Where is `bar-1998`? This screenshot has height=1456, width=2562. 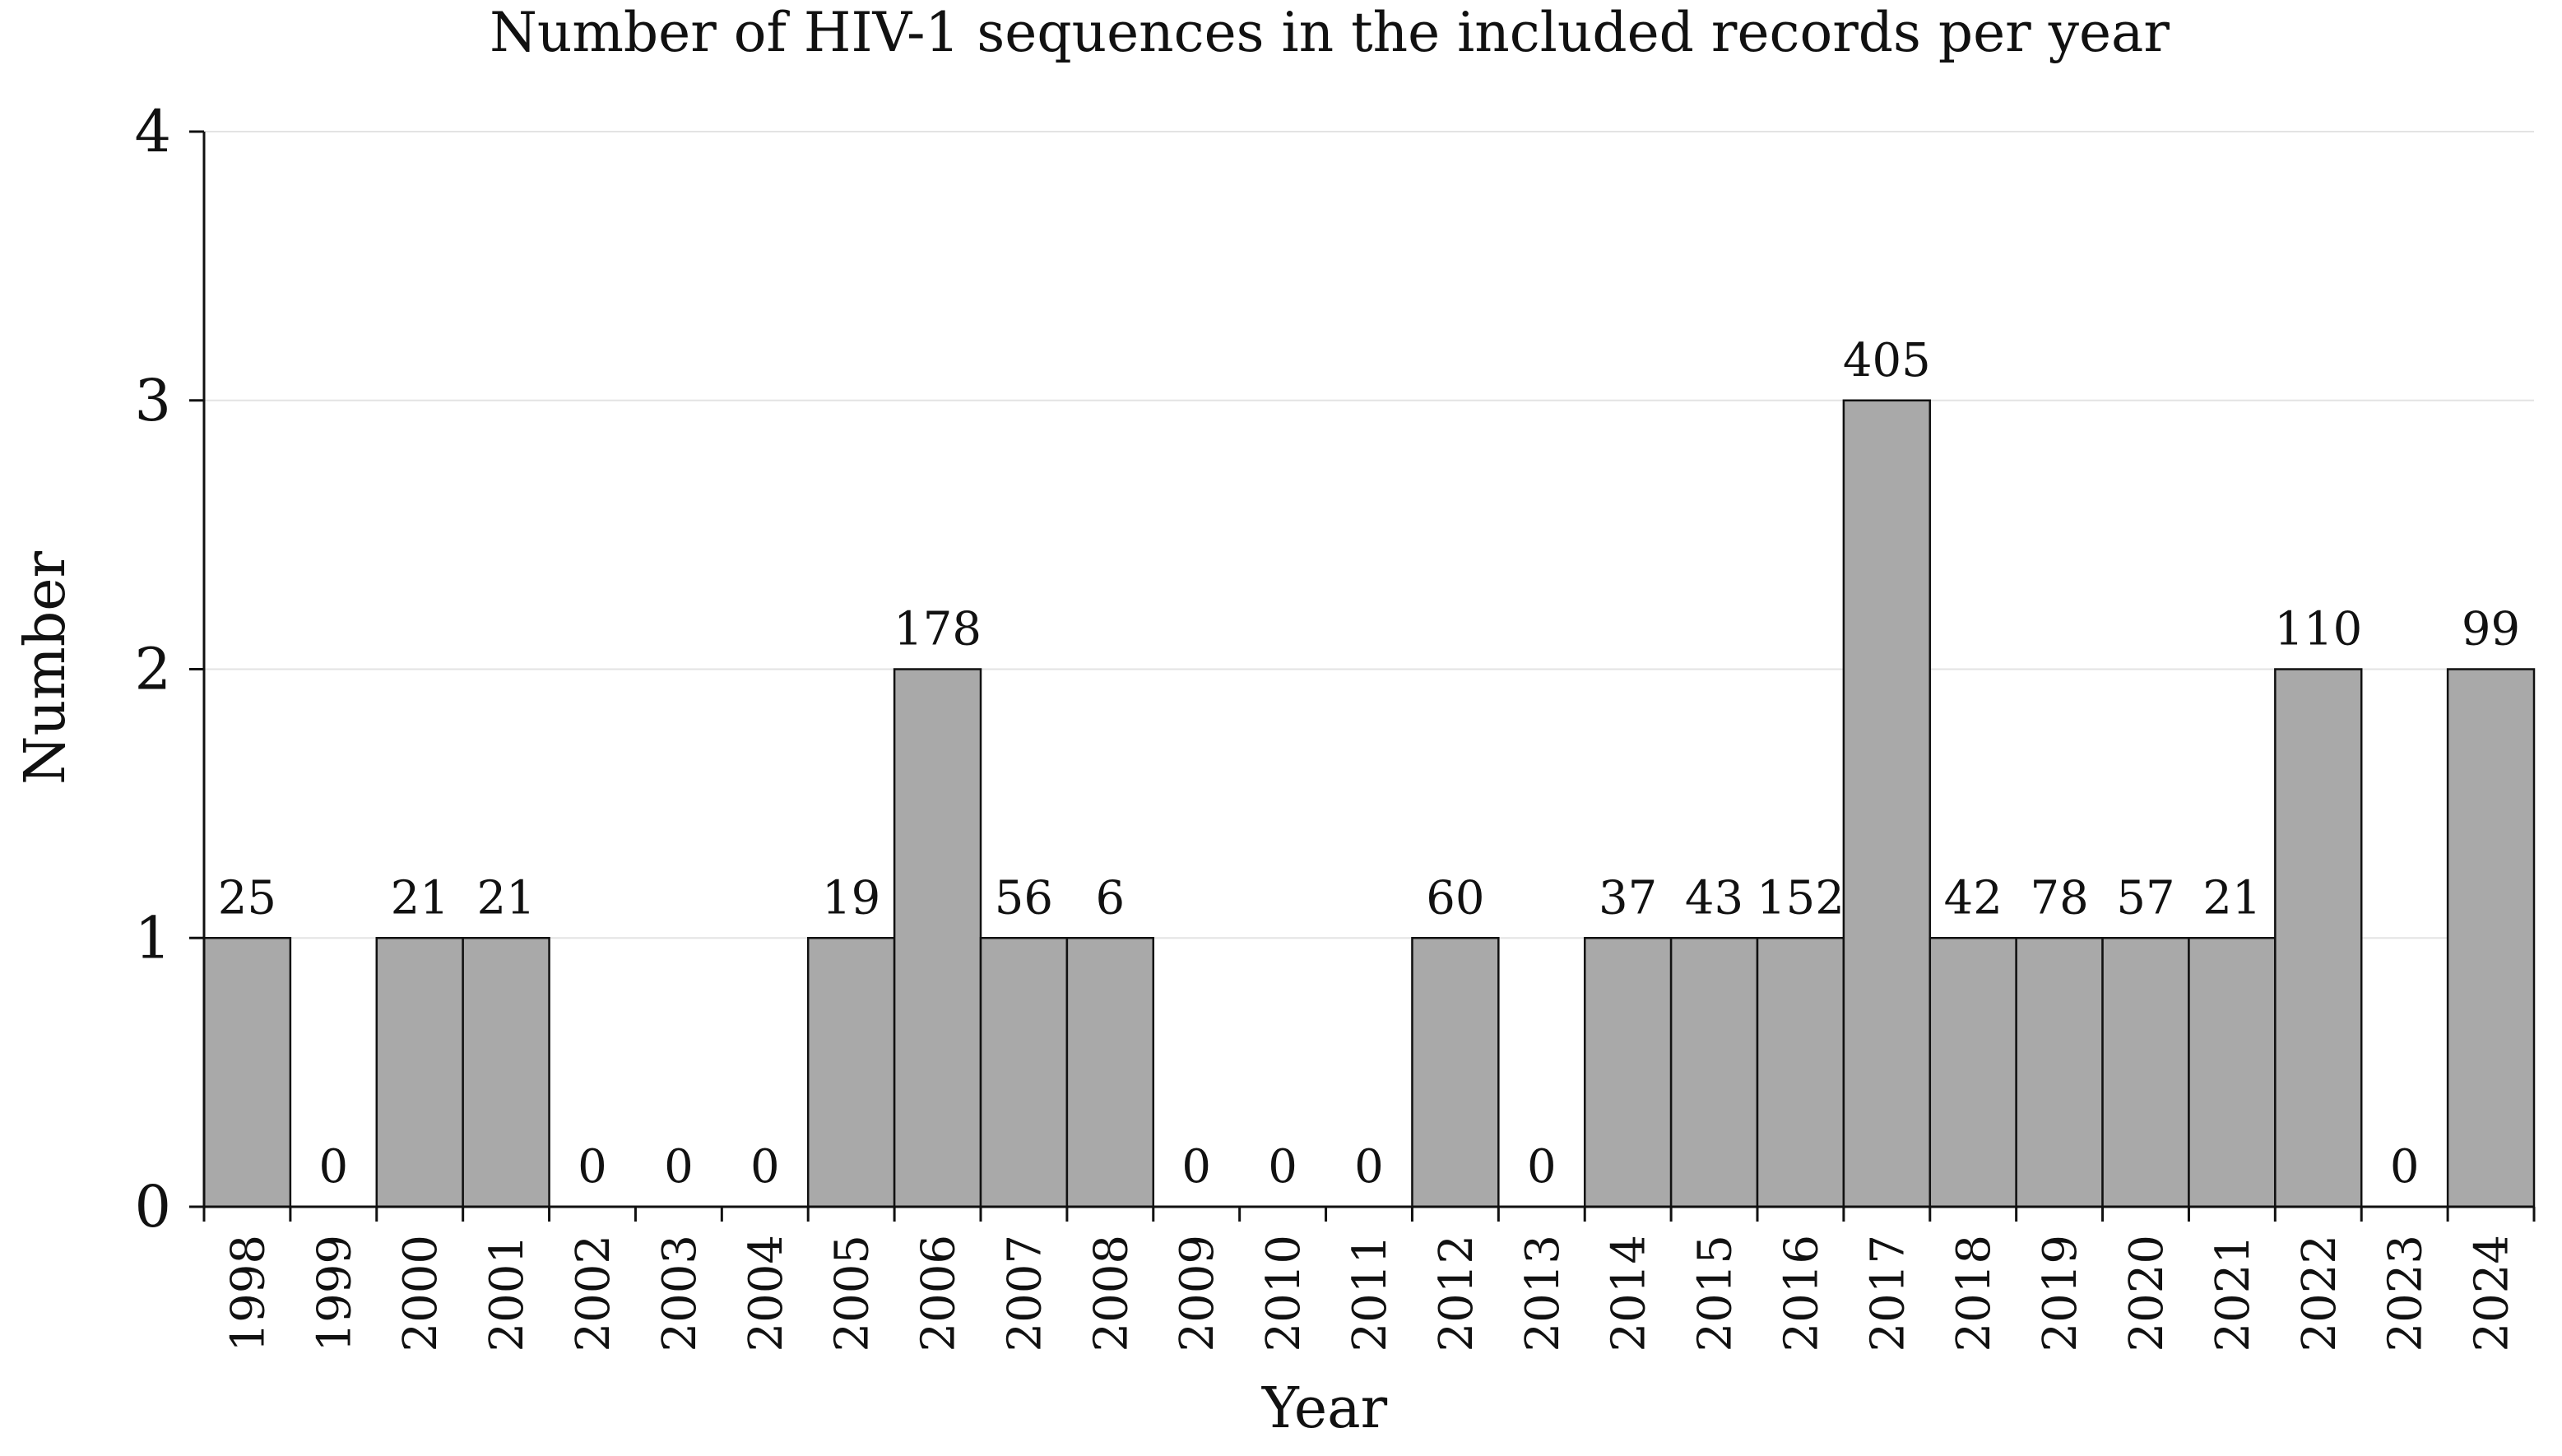 bar-1998 is located at coordinates (247, 1072).